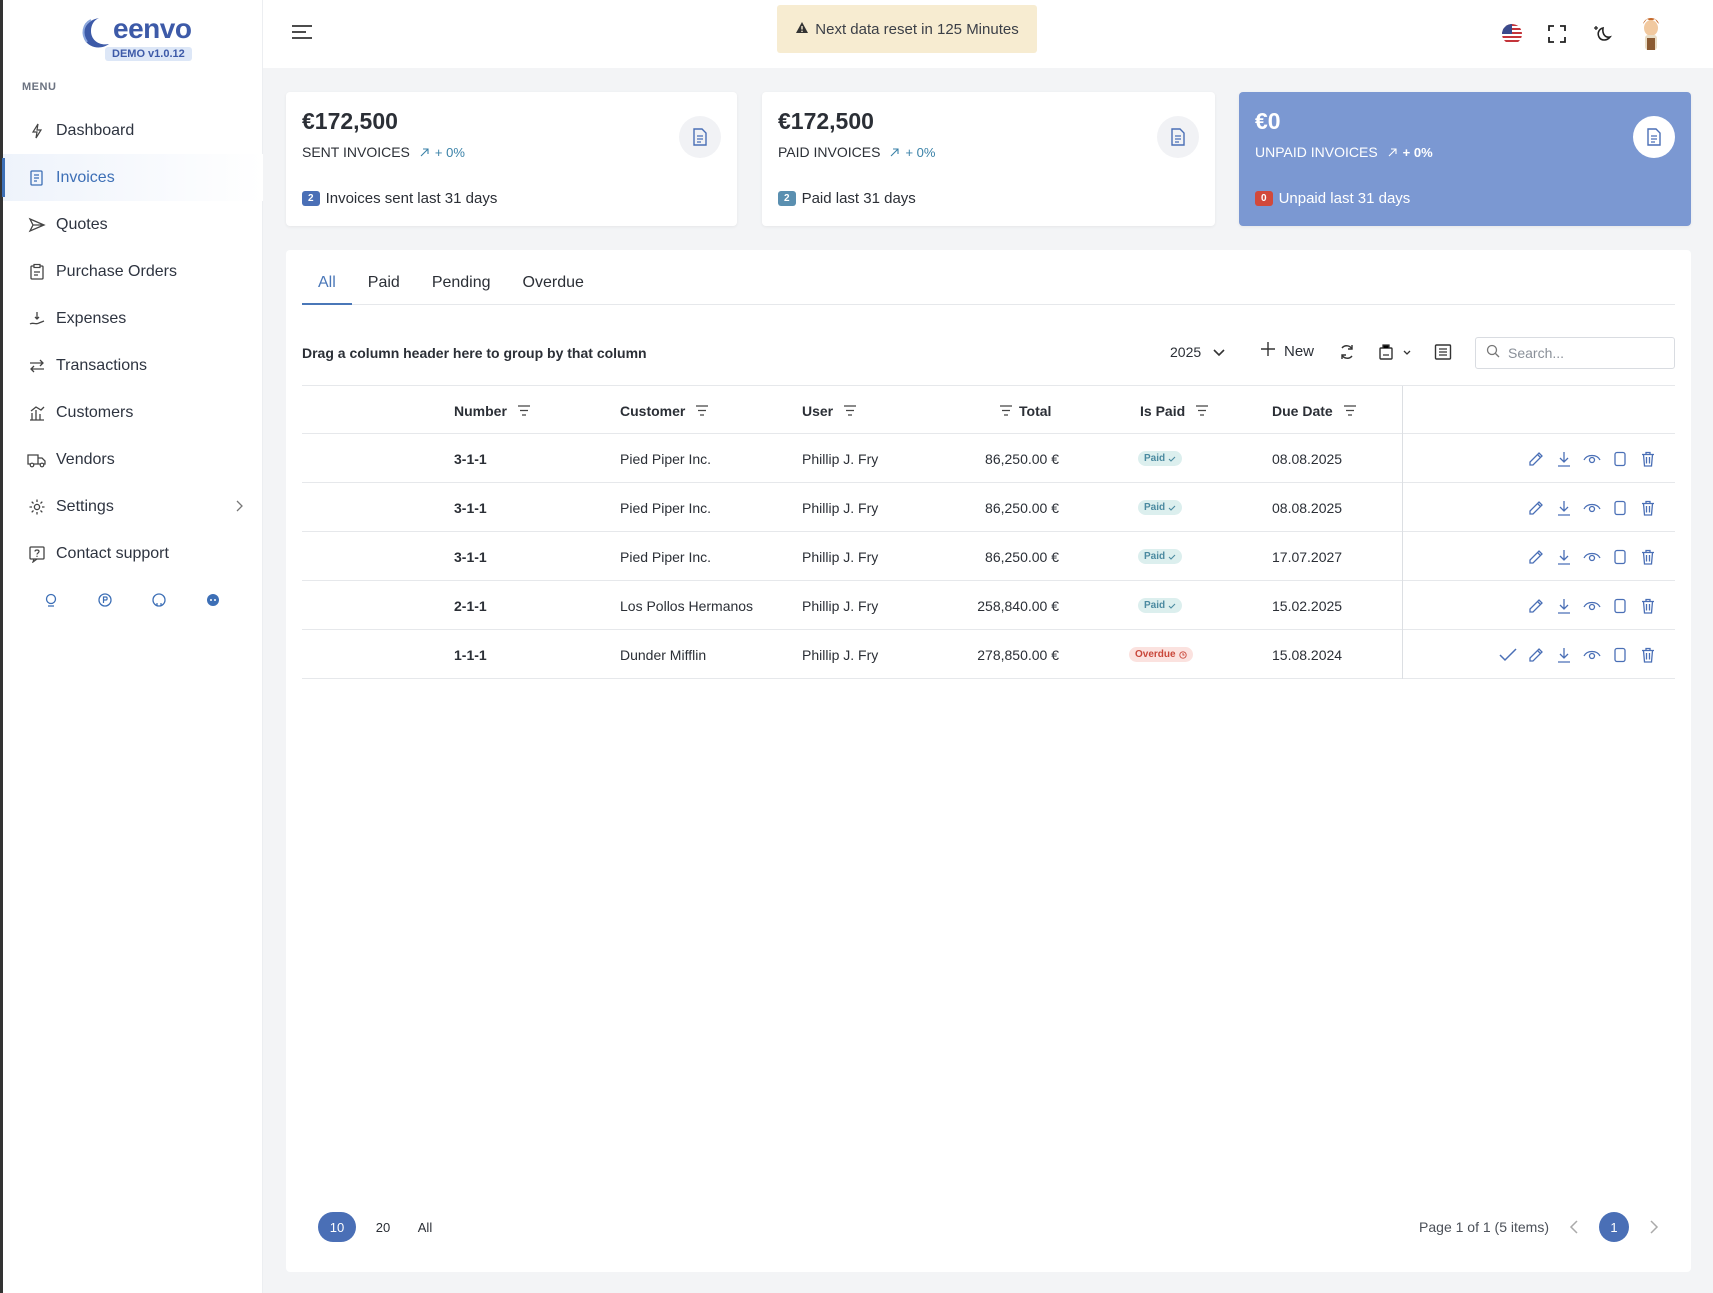 This screenshot has height=1293, width=1713. What do you see at coordinates (1307, 654) in the screenshot?
I see `cell-due-date: 15.08.2024` at bounding box center [1307, 654].